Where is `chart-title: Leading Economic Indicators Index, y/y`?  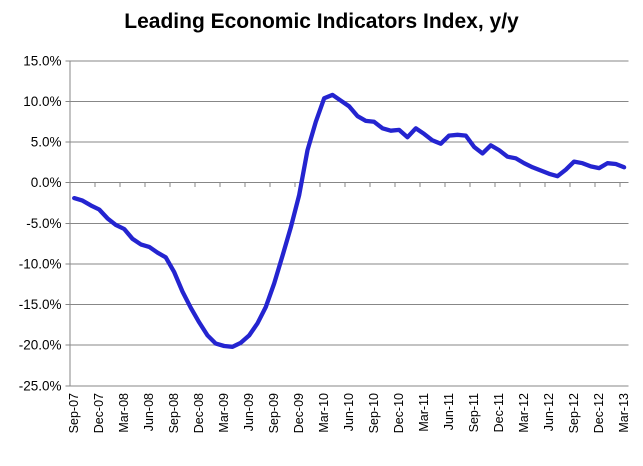
chart-title: Leading Economic Indicators Index, y/y is located at coordinates (321, 21).